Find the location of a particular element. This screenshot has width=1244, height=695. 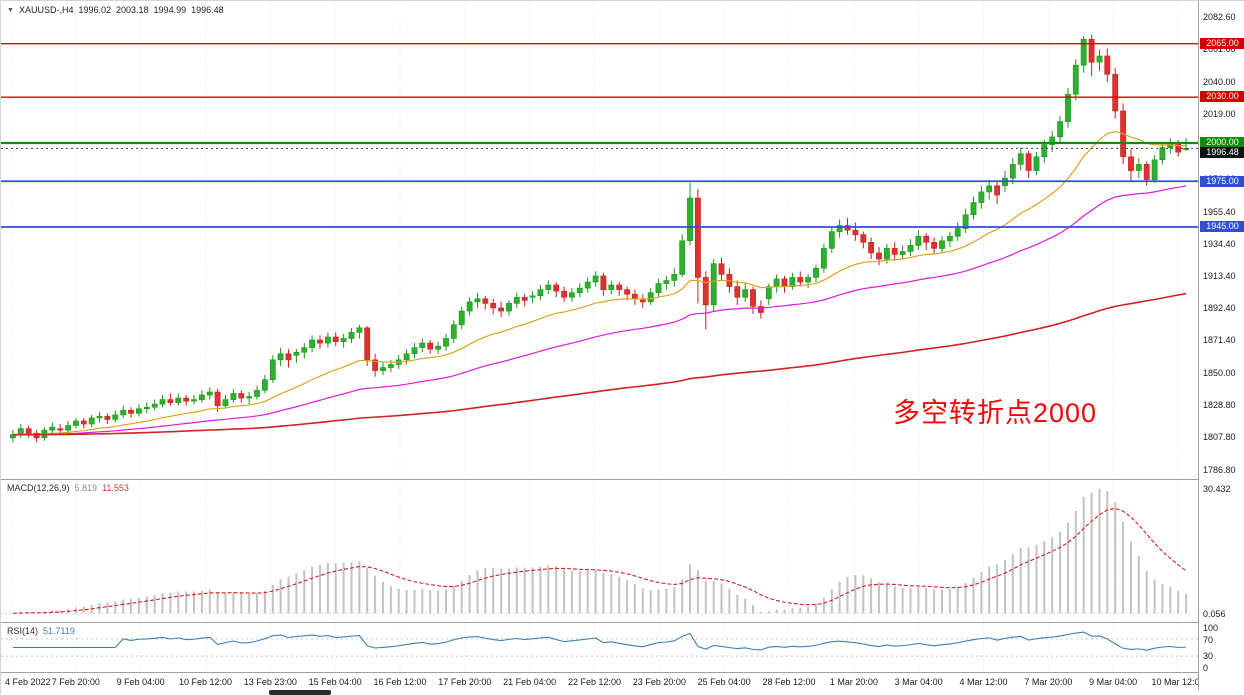

macd-axis-max-label: 30.432 is located at coordinates (1217, 489).